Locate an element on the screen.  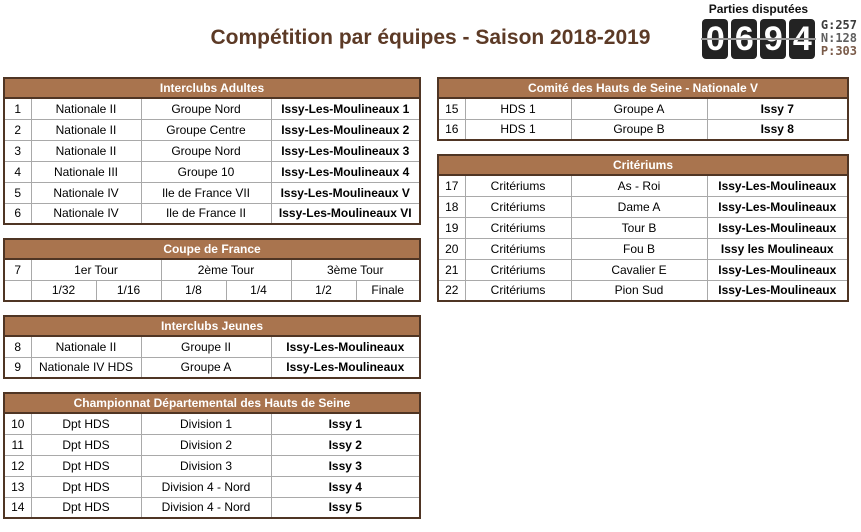
cell: Groupe II is located at coordinates (206, 346).